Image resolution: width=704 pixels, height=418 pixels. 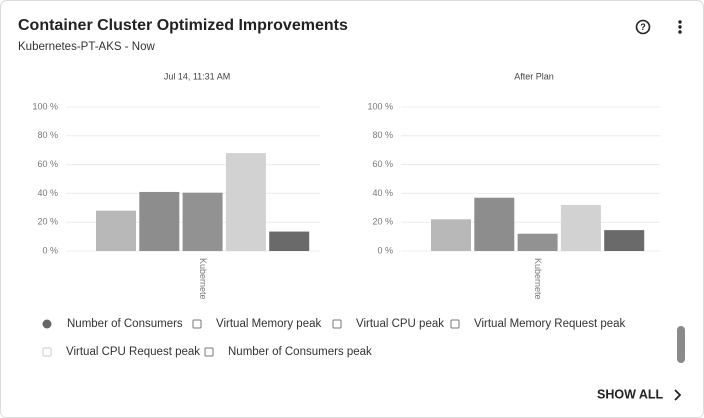 I want to click on legend-label: Number of Consumers peak, so click(x=300, y=352).